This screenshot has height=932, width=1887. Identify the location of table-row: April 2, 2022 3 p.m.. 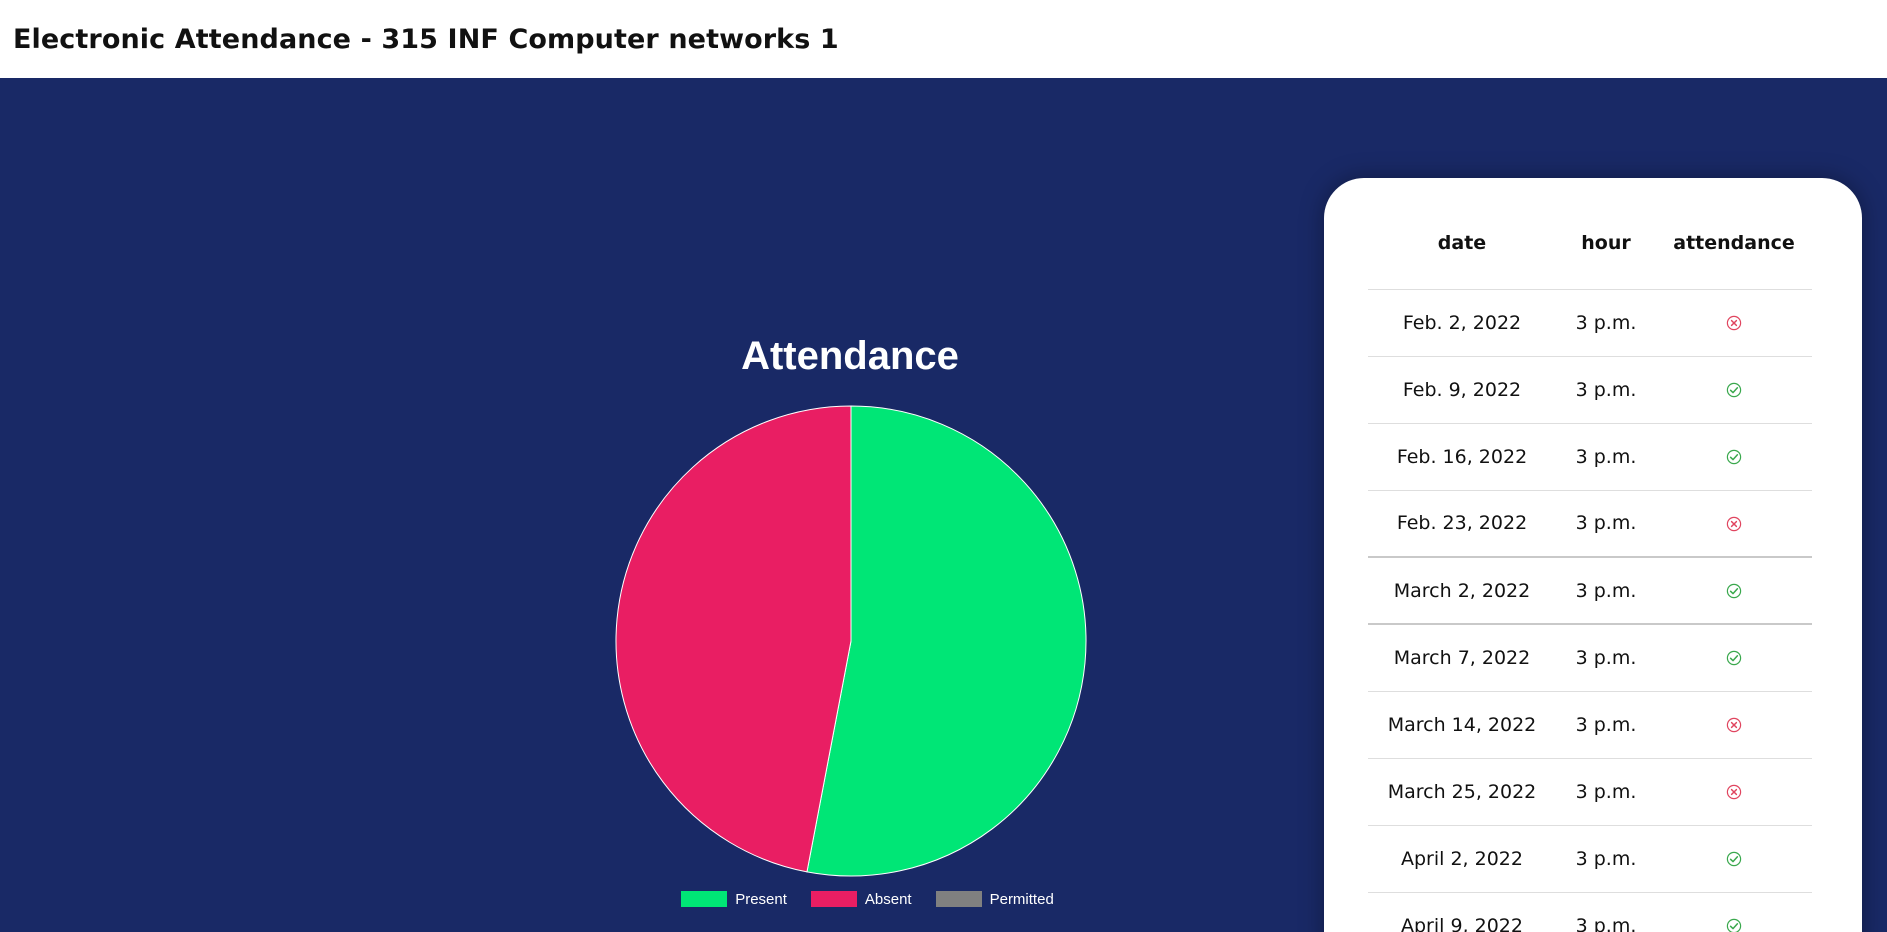
(1590, 859).